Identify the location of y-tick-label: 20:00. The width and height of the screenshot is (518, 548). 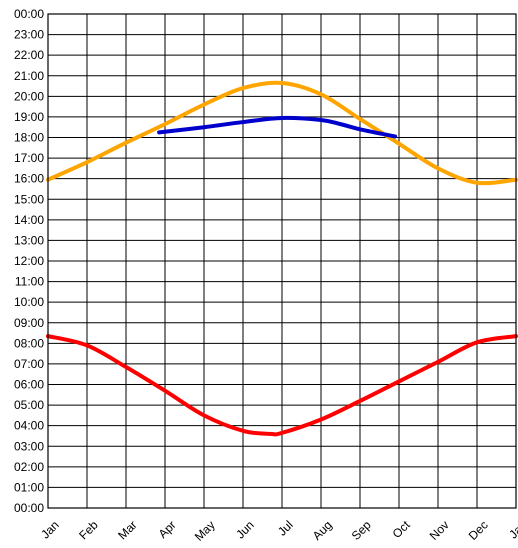
(29, 96).